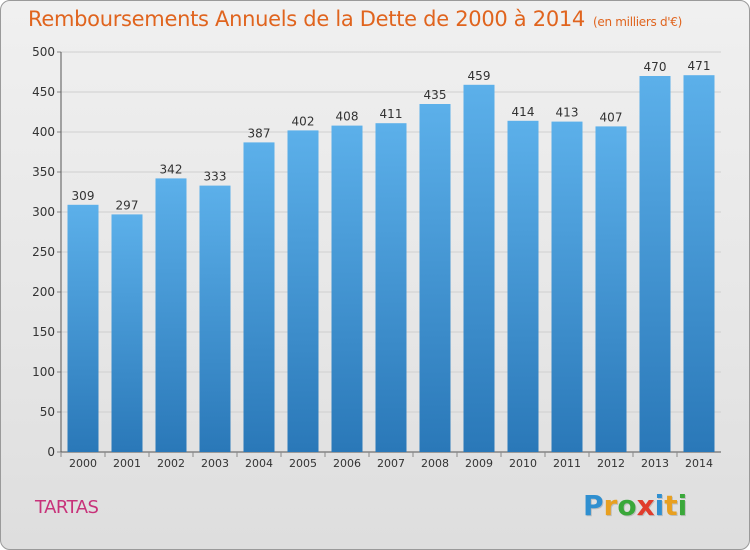  Describe the element at coordinates (567, 463) in the screenshot. I see `x-tick-label: 2011` at that location.